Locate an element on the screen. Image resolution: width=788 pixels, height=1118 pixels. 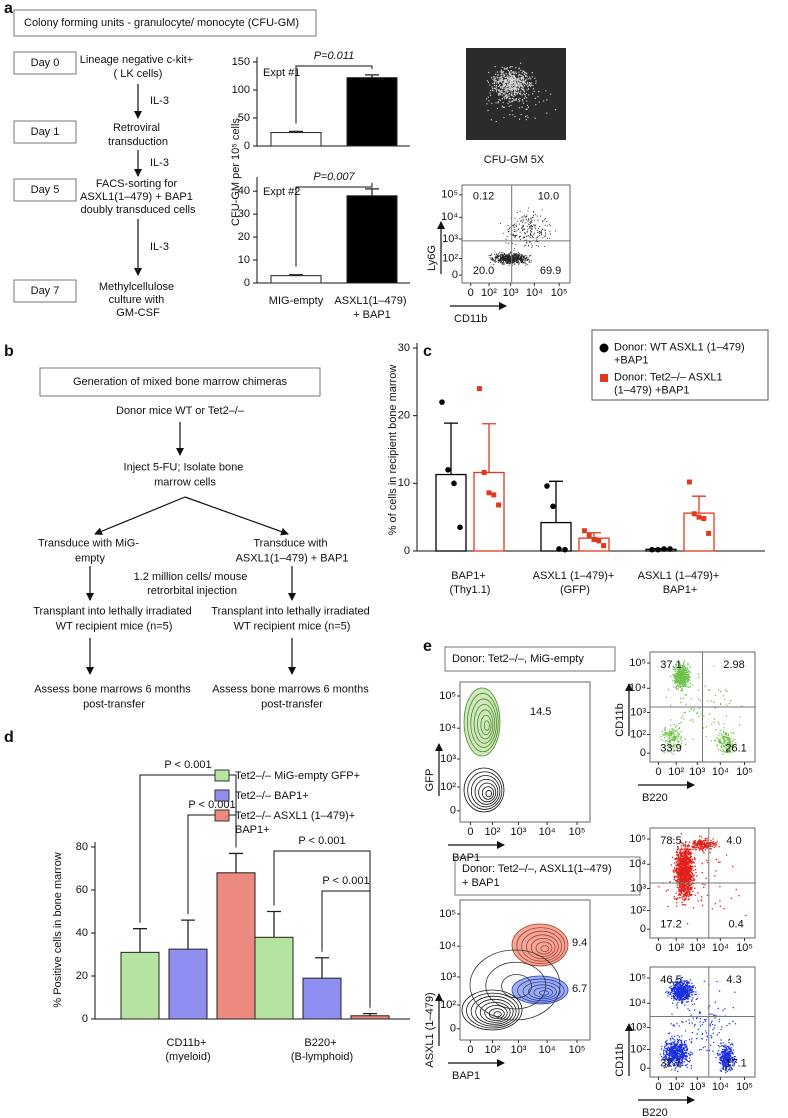
x-axis-label: B220 is located at coordinates (655, 1112).